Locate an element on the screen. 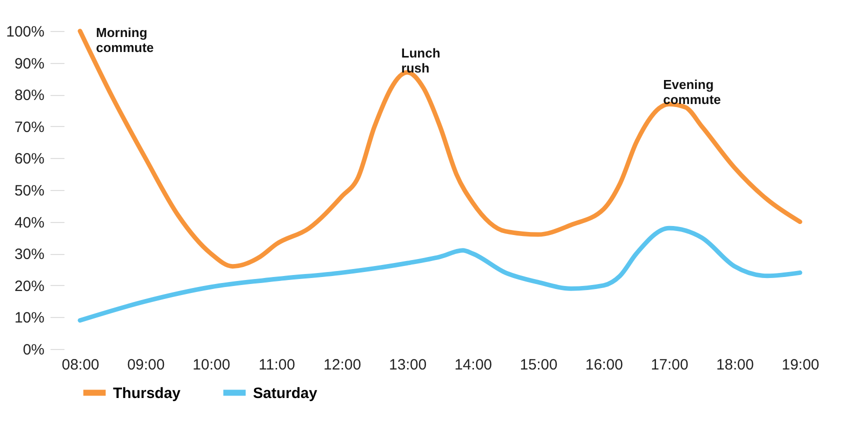 This screenshot has height=427, width=853. x-tick-label: 13:00 is located at coordinates (408, 365).